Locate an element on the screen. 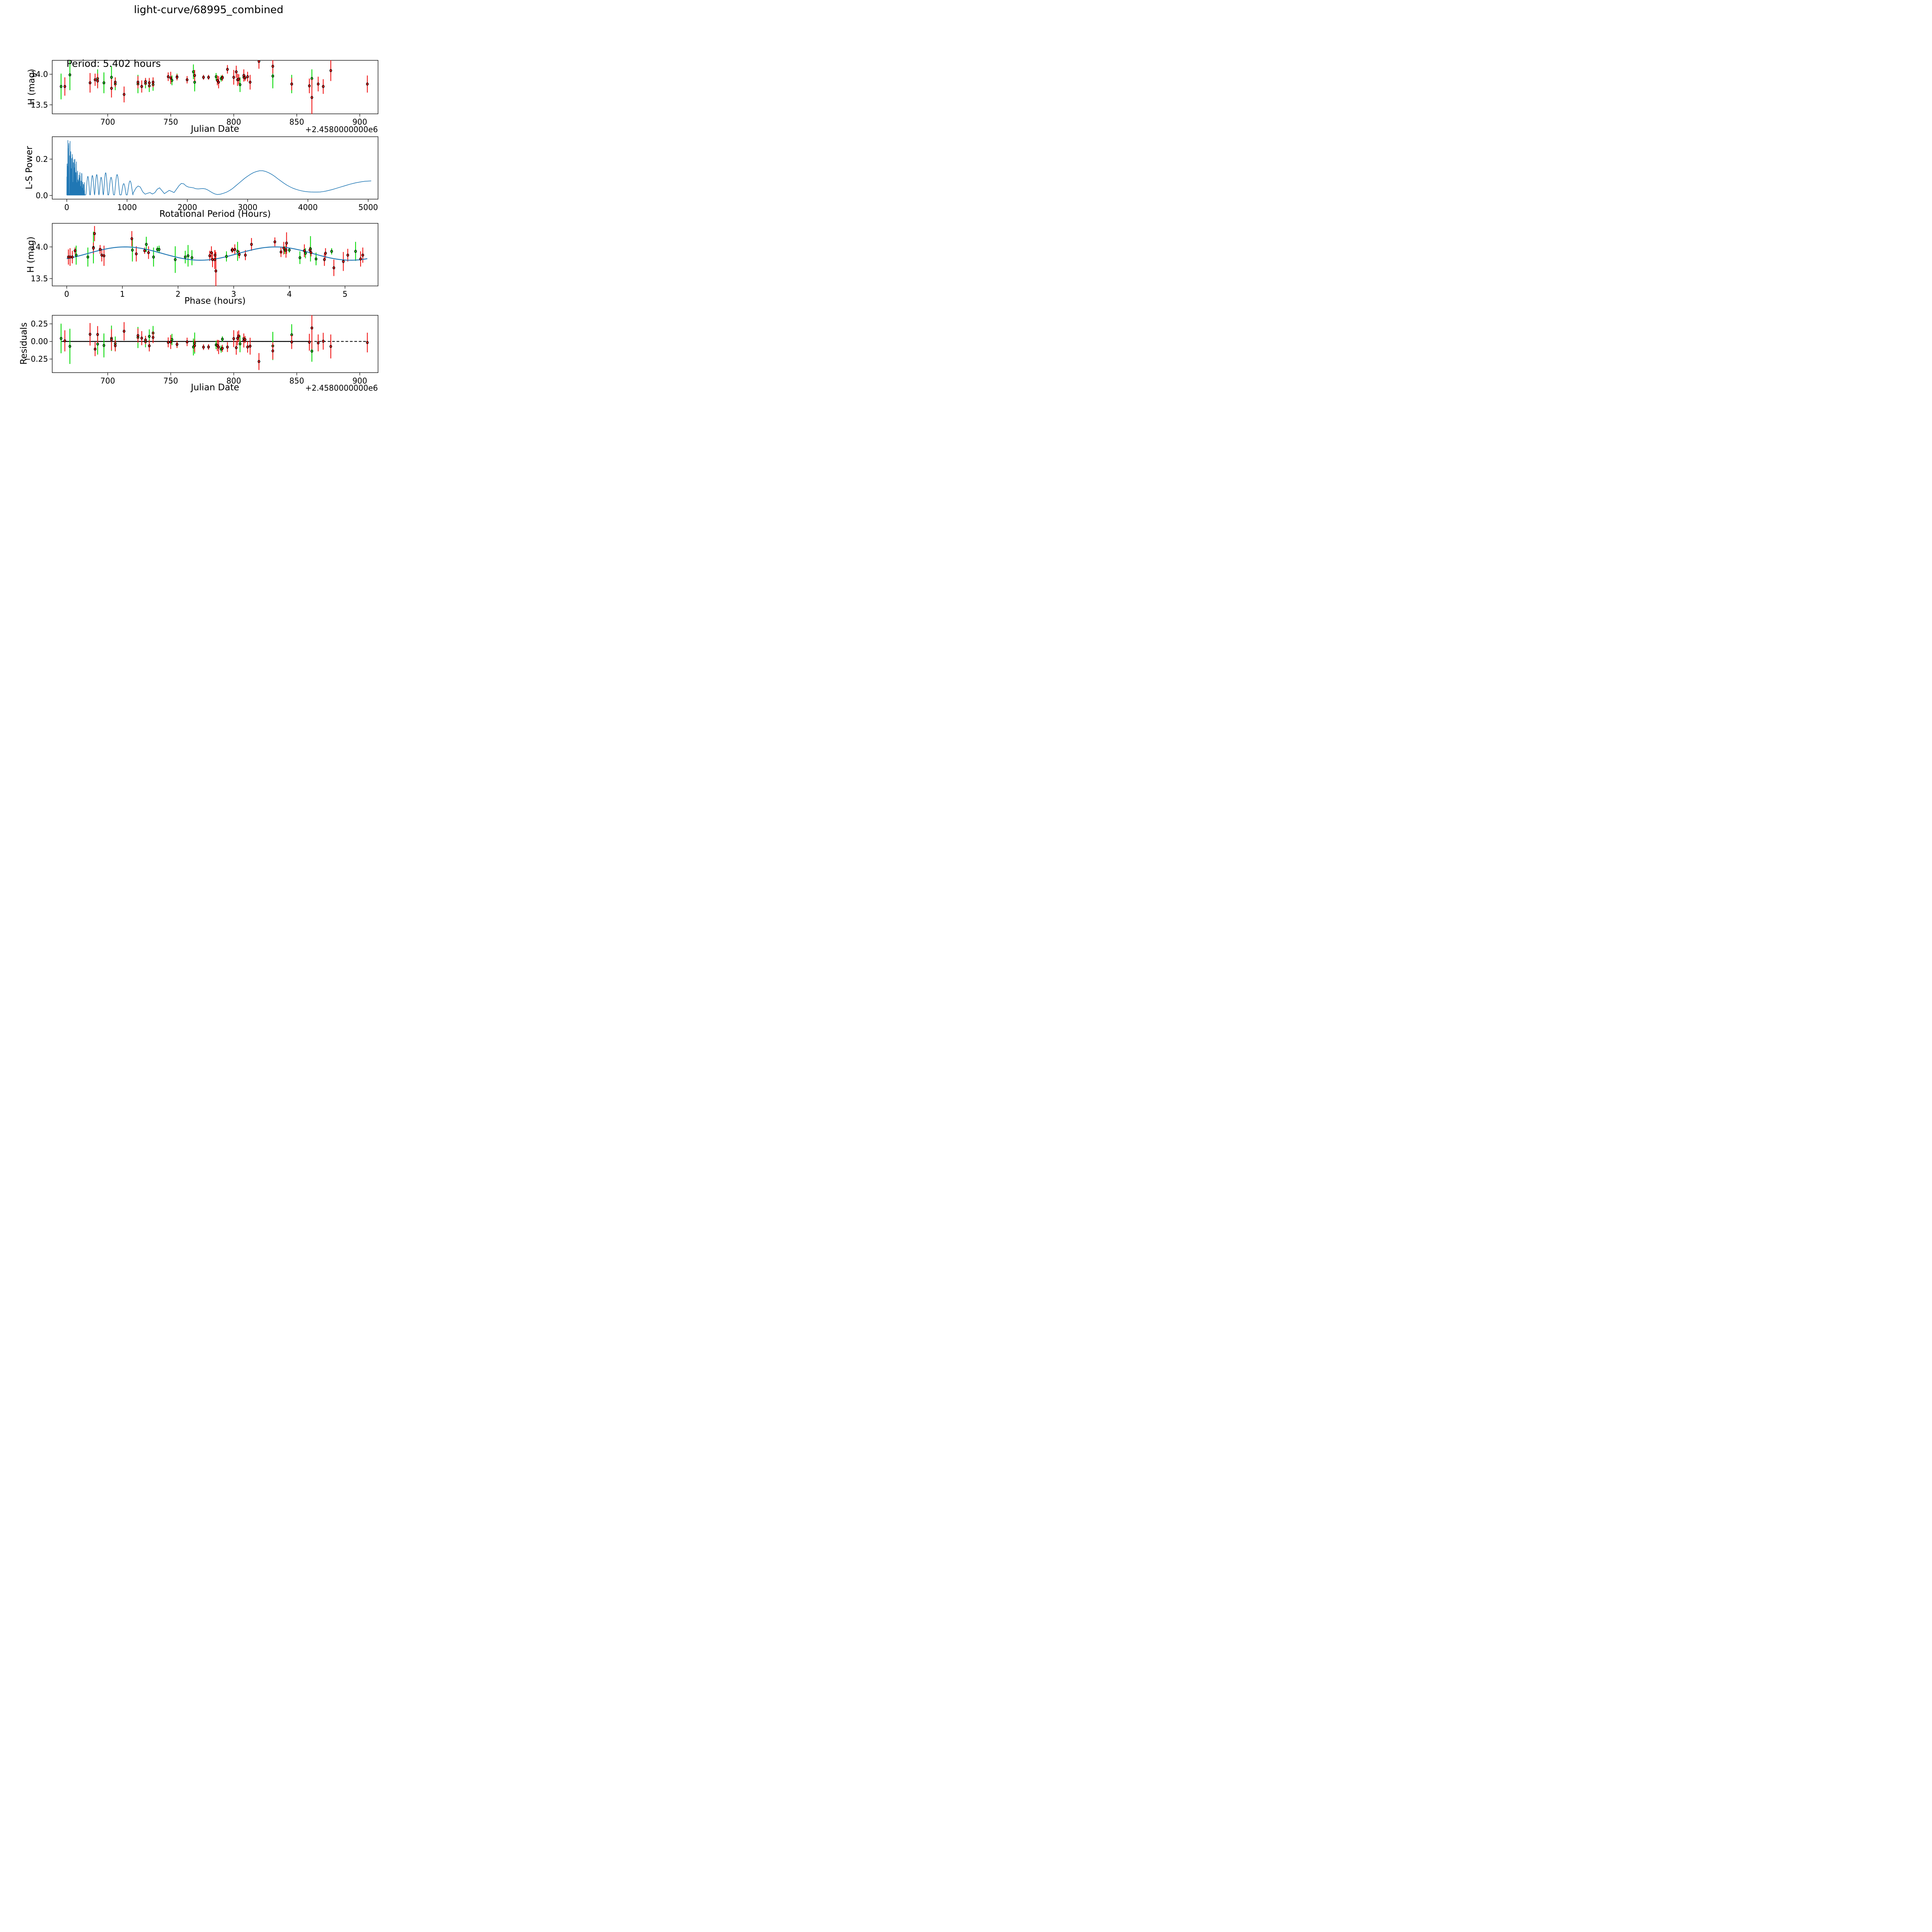 The height and width of the screenshot is (1932, 1932). residuals-ylabel: Residuals is located at coordinates (24, 344).